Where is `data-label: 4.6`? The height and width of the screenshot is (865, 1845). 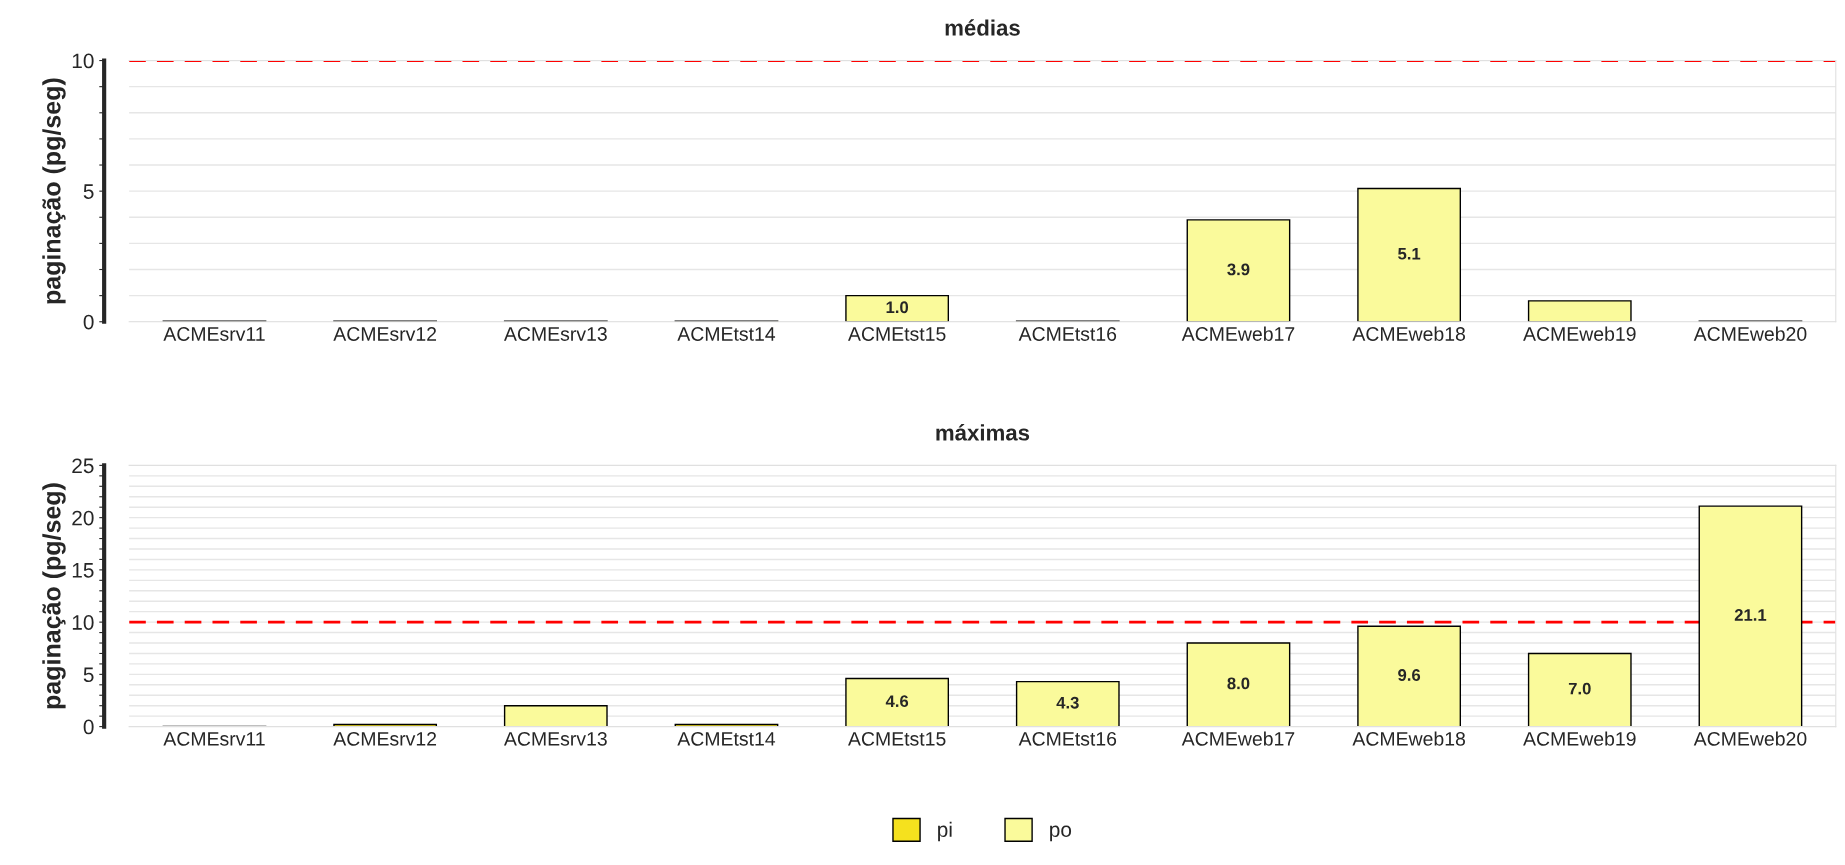 data-label: 4.6 is located at coordinates (897, 701).